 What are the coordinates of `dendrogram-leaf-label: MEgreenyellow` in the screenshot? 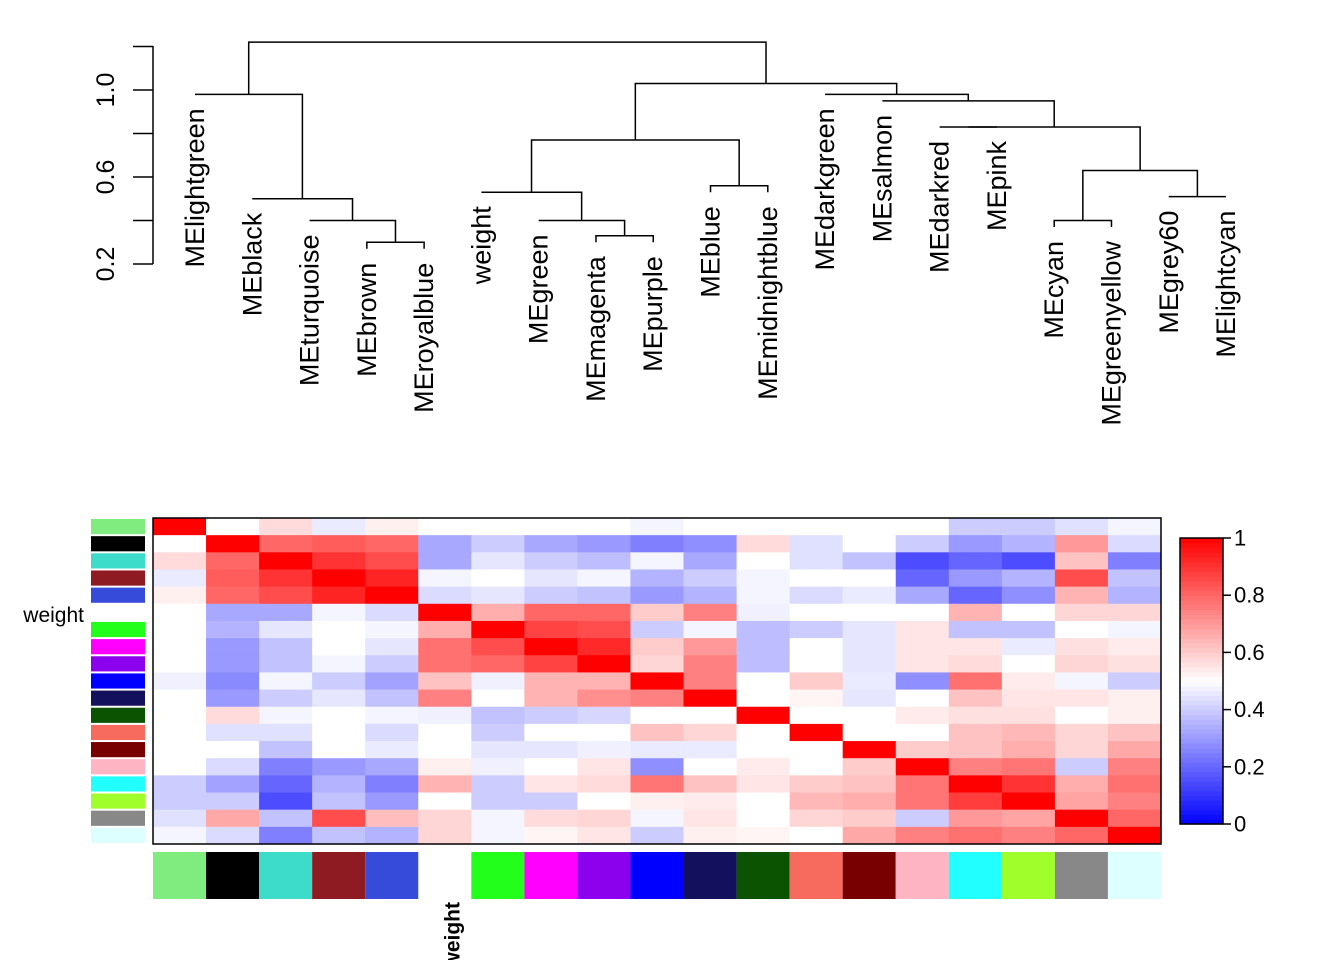 It's located at (1111, 333).